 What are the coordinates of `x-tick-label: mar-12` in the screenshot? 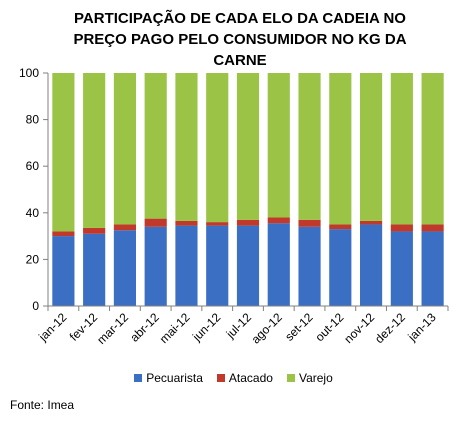 It's located at (112, 328).